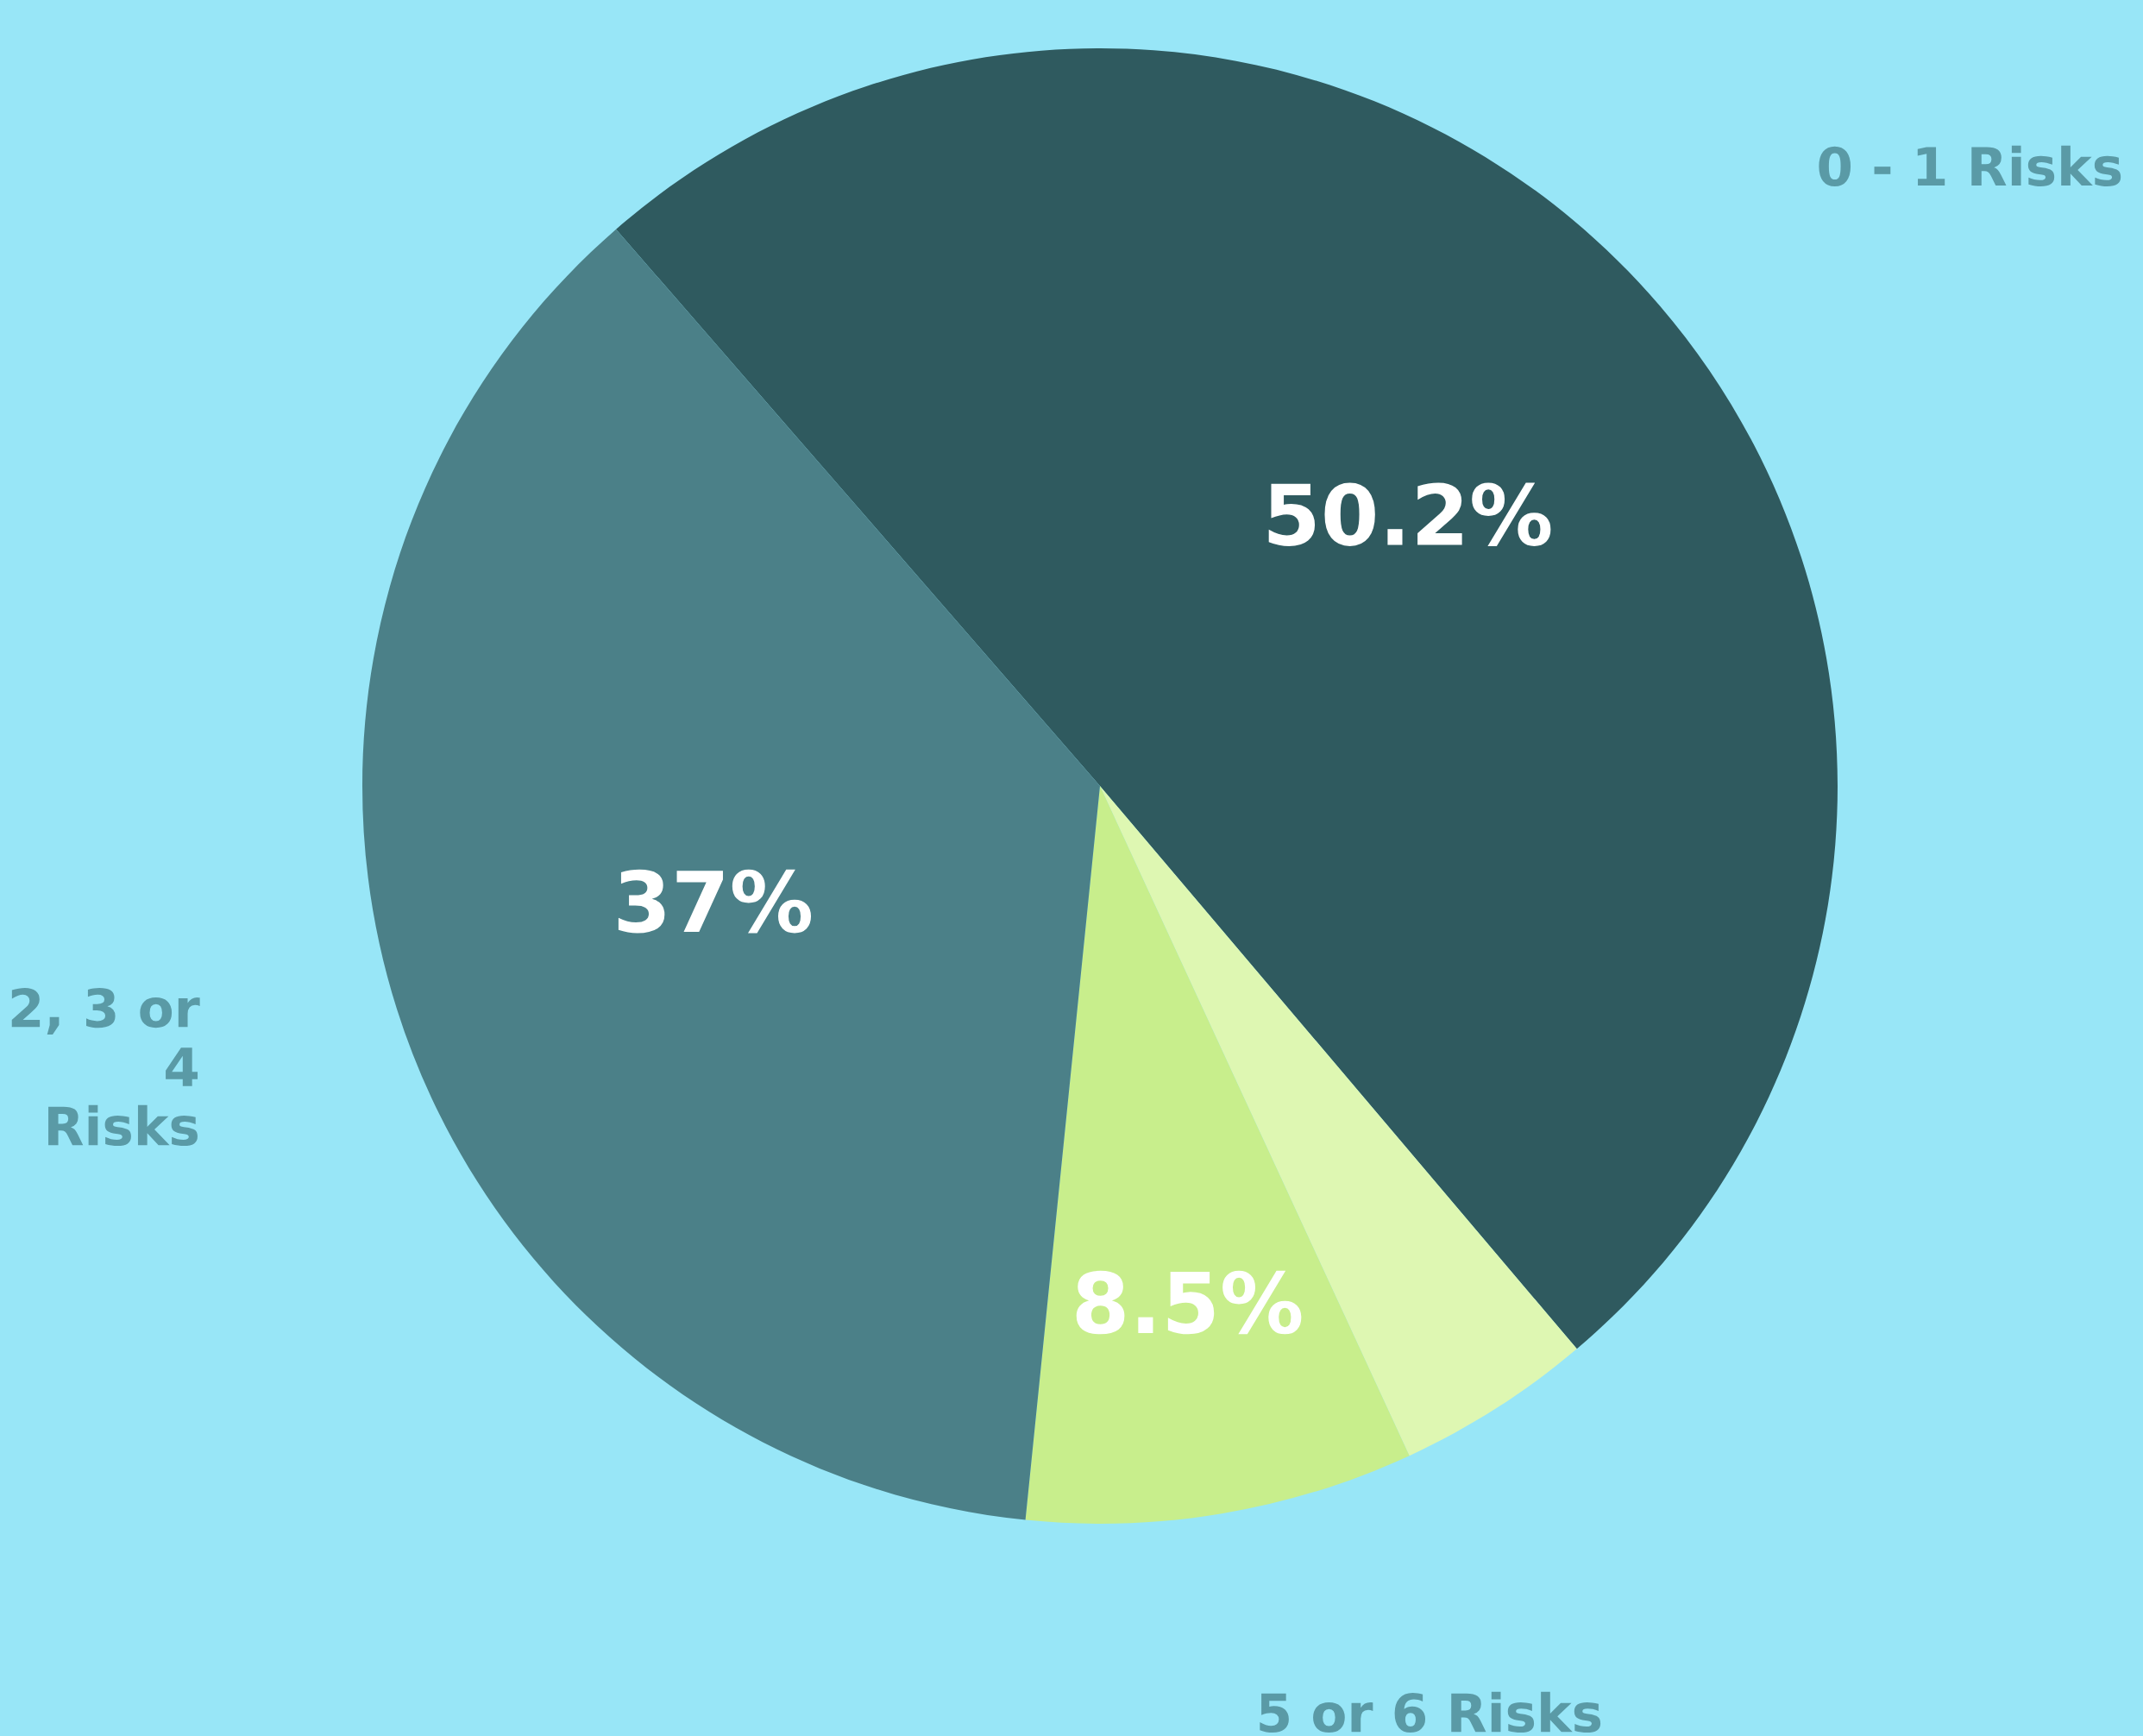  What do you see at coordinates (1970, 165) in the screenshot?
I see `slice-label: 0 - 1 Risks` at bounding box center [1970, 165].